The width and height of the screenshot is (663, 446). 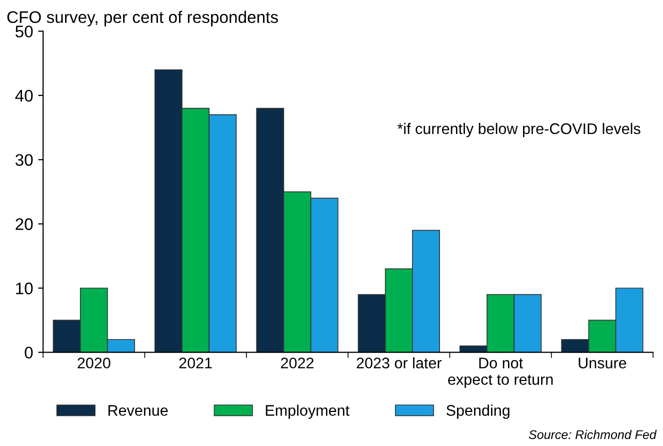 What do you see at coordinates (24, 160) in the screenshot?
I see `y-tick-label: 30` at bounding box center [24, 160].